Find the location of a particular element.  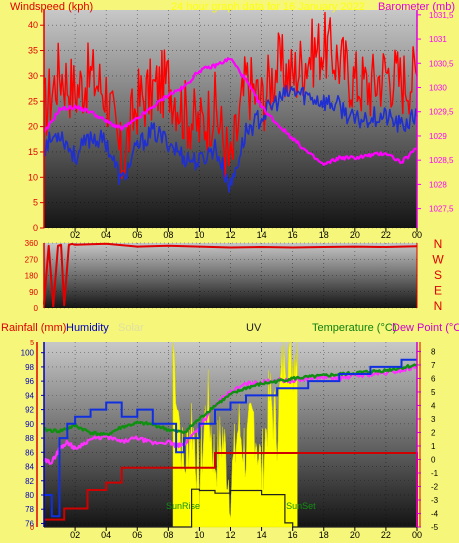

weather-x-tick-label: 12 is located at coordinates (230, 535).